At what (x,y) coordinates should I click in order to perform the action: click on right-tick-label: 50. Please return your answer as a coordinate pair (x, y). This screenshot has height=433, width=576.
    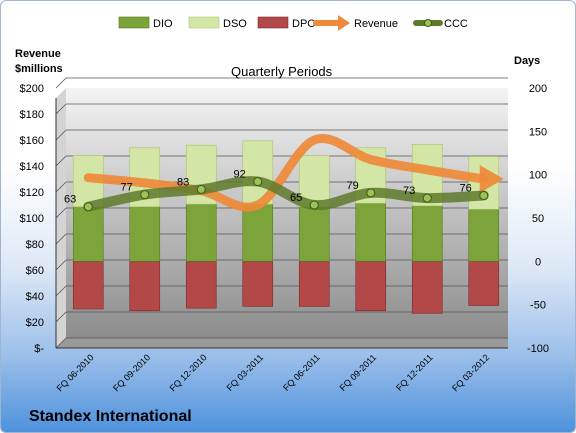
    Looking at the image, I should click on (538, 219).